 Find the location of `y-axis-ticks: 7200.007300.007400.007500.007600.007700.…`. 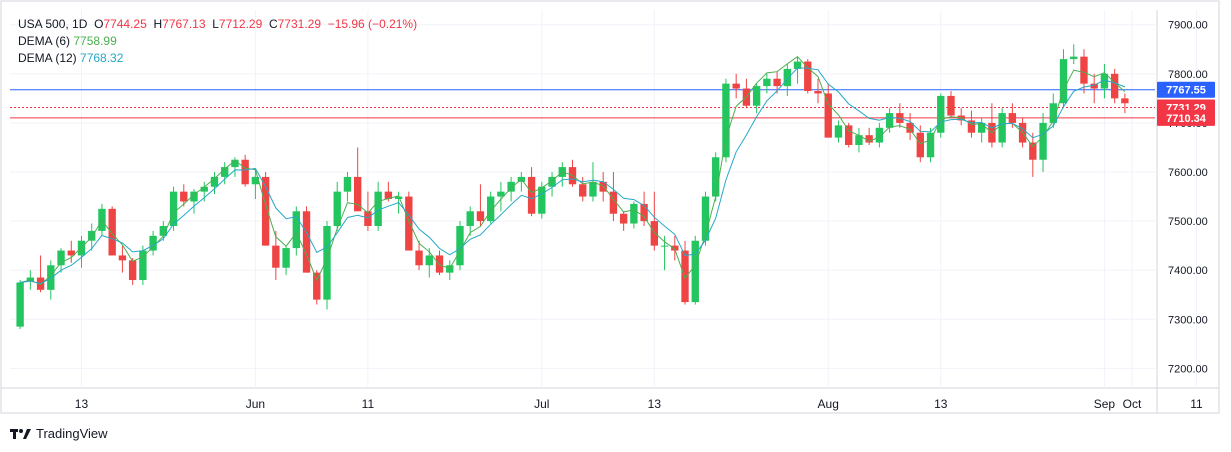

y-axis-ticks: 7200.007300.007400.007500.007600.007700.… is located at coordinates (1188, 198).